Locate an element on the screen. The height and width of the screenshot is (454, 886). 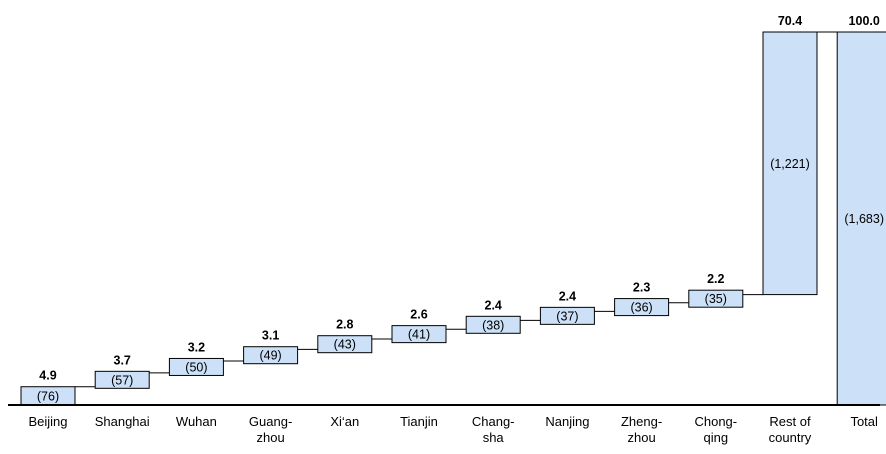
bar-shanghai is located at coordinates (122, 379).